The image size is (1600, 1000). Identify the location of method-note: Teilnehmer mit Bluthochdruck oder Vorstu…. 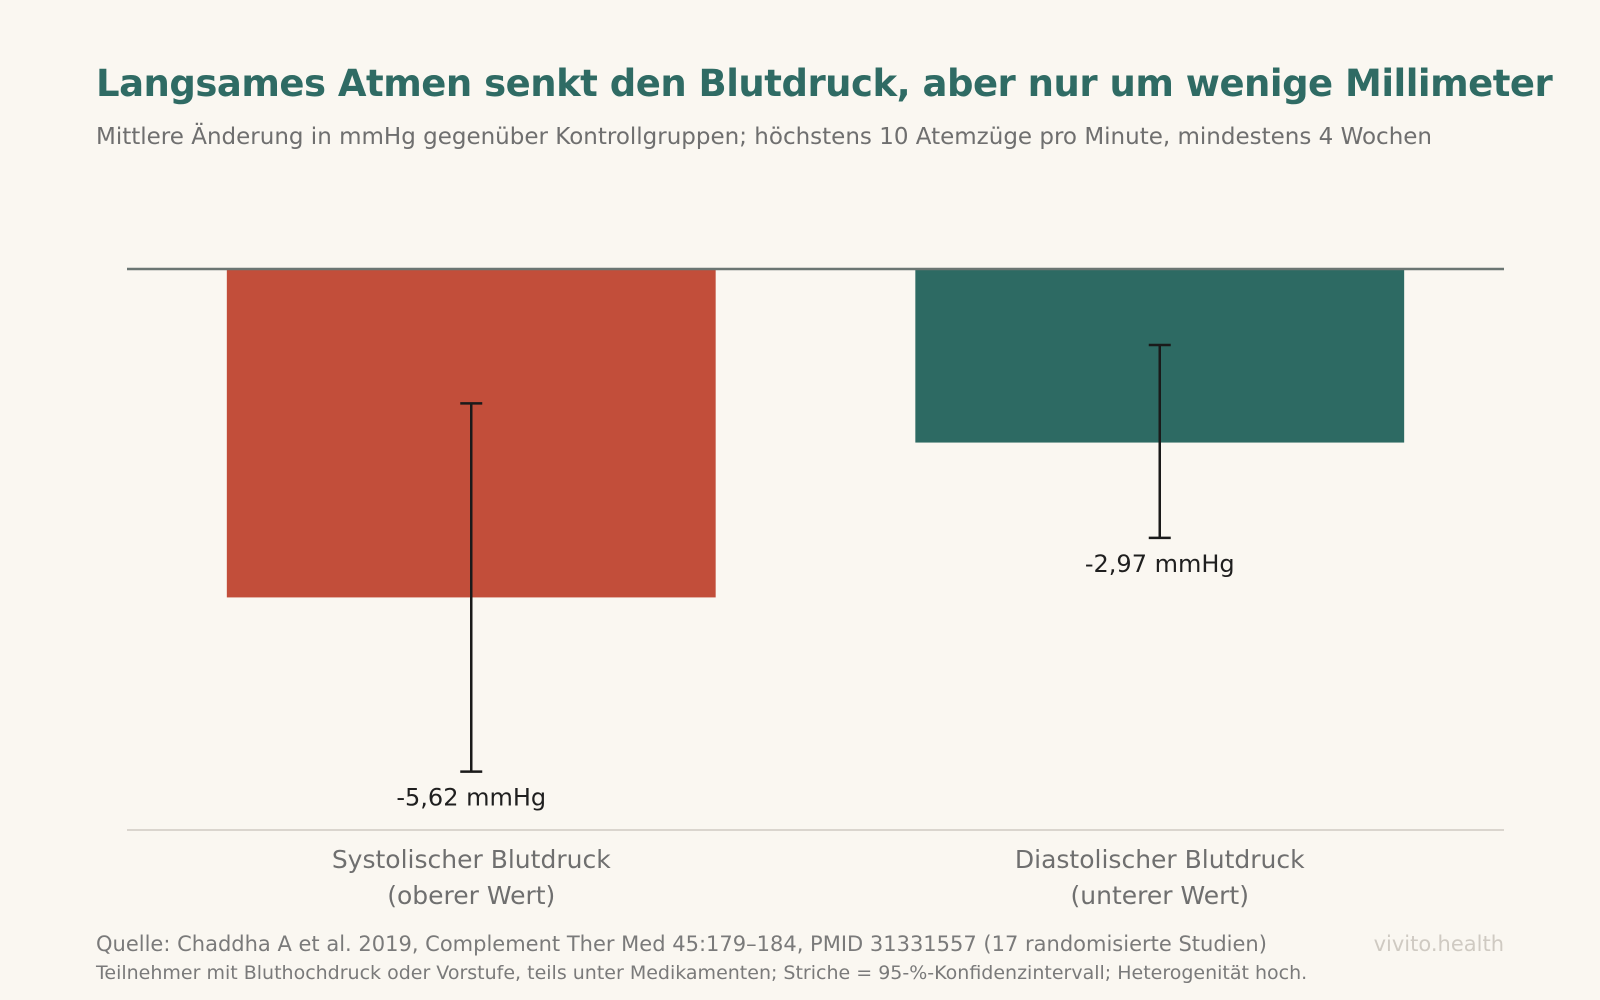
(702, 973).